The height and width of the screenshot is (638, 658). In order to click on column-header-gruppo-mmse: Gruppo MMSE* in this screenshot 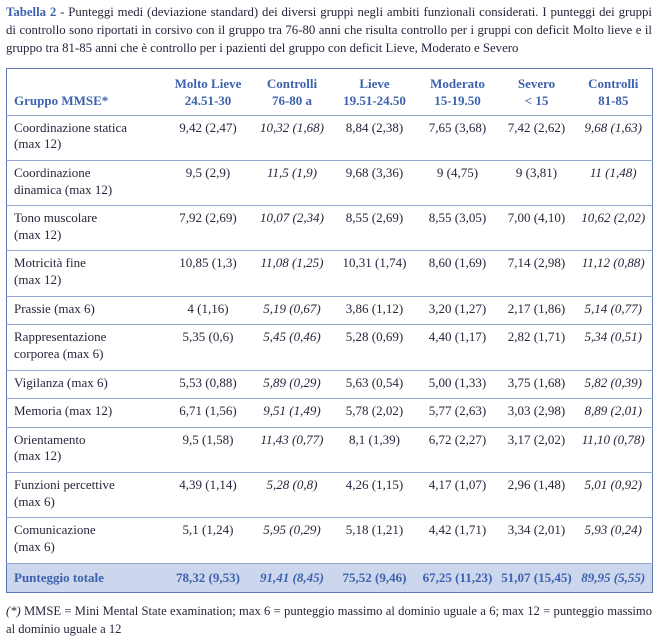, I will do `click(61, 101)`.